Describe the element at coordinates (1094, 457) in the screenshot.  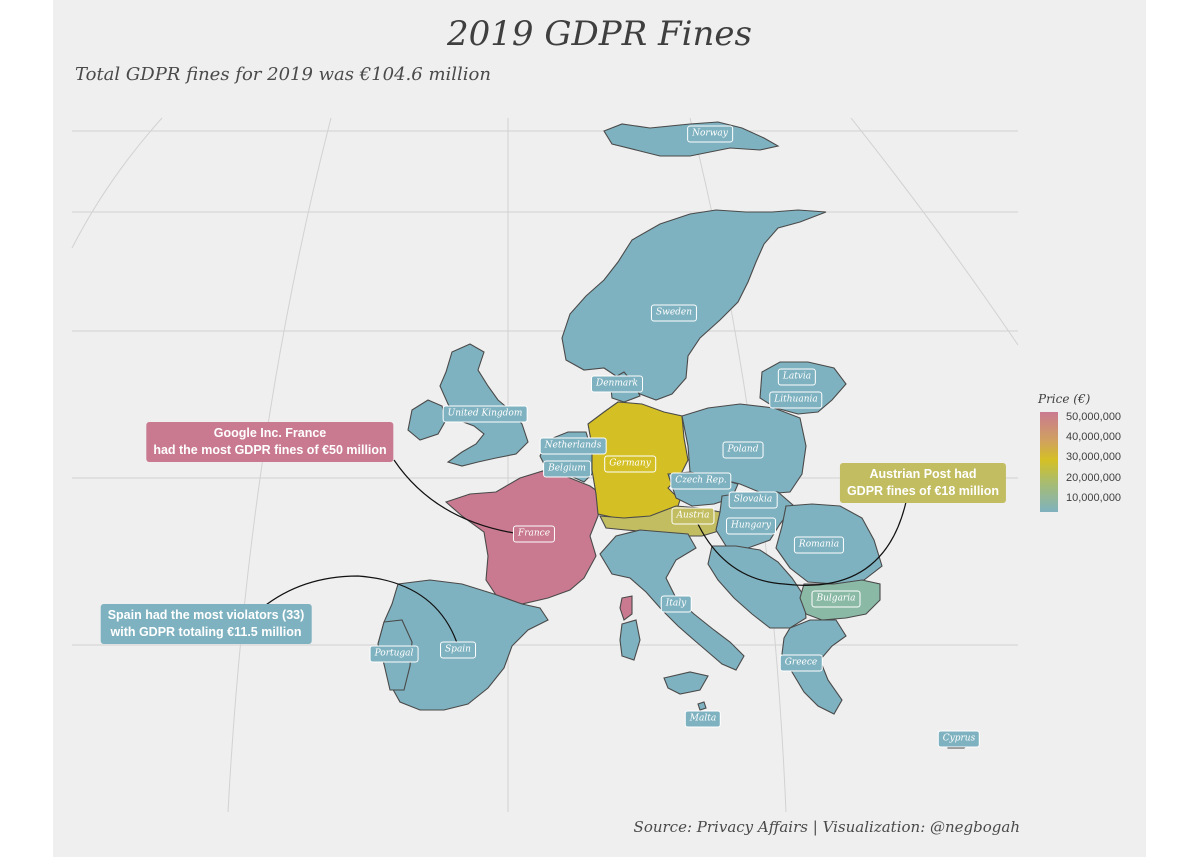
I see `legend-tick: 30,000,000` at that location.